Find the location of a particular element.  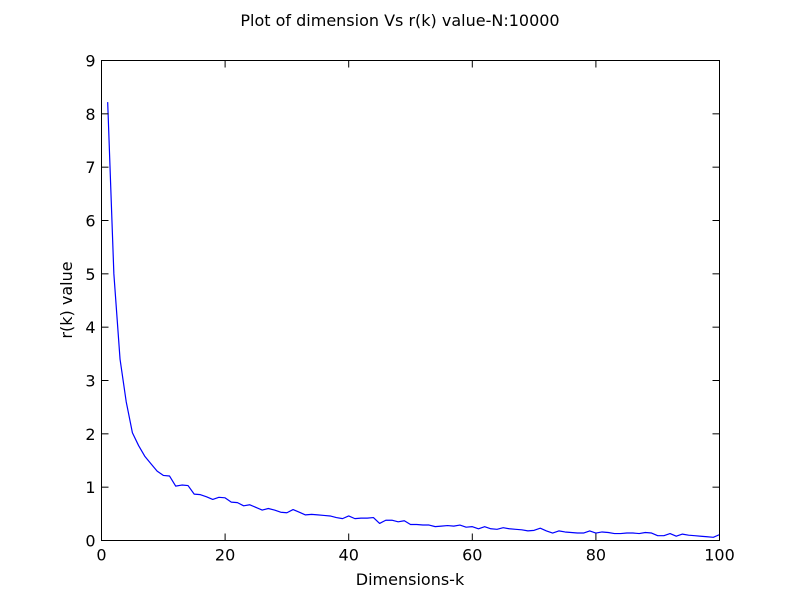

x-tick-label: 40 is located at coordinates (349, 555).